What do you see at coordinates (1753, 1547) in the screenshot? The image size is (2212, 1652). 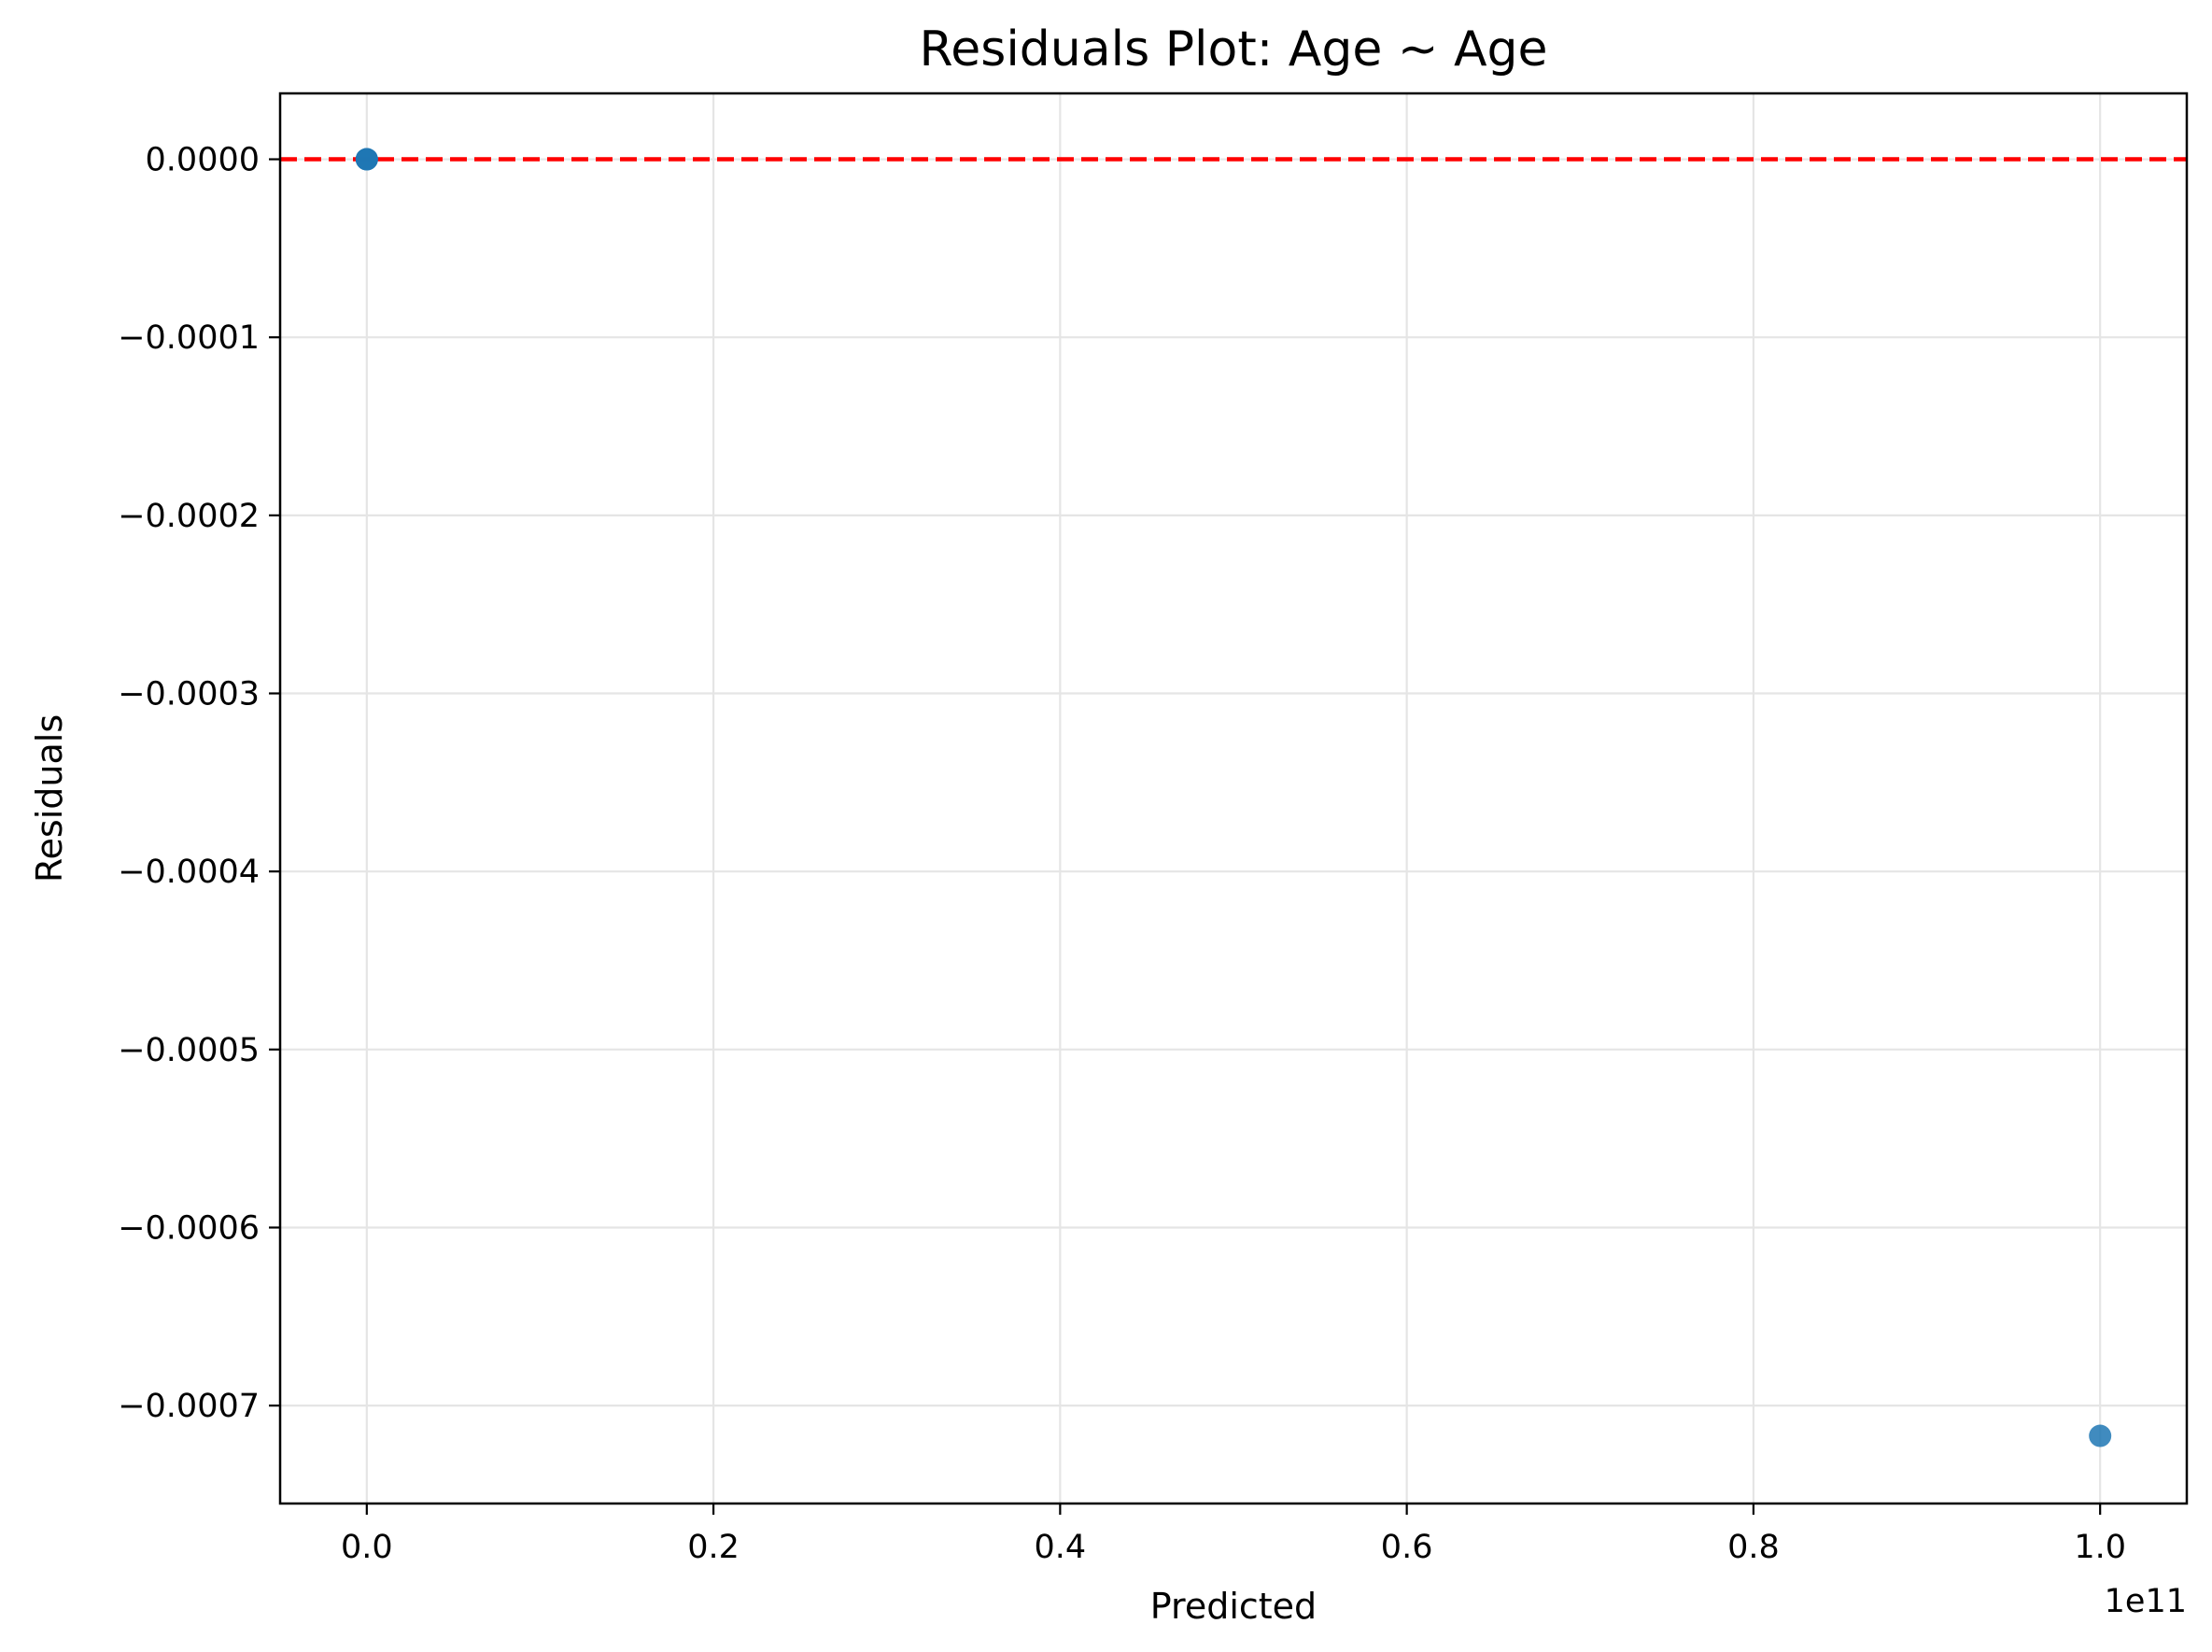 I see `x-tick-label: 0.8` at bounding box center [1753, 1547].